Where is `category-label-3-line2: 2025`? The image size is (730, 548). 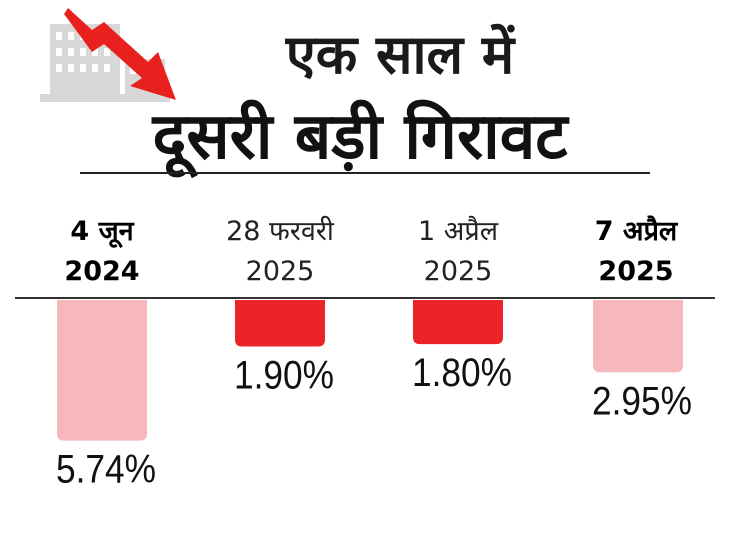
category-label-3-line2: 2025 is located at coordinates (458, 271).